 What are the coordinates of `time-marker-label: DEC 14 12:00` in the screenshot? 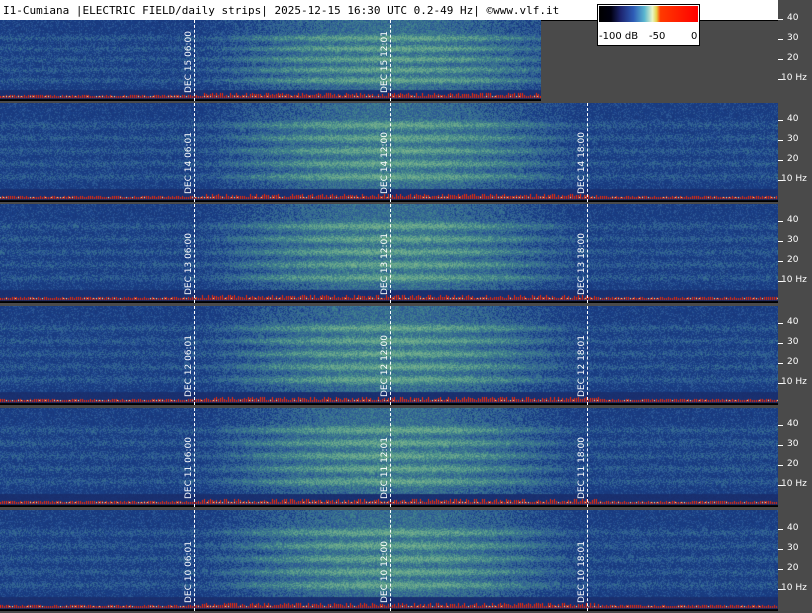 It's located at (385, 162).